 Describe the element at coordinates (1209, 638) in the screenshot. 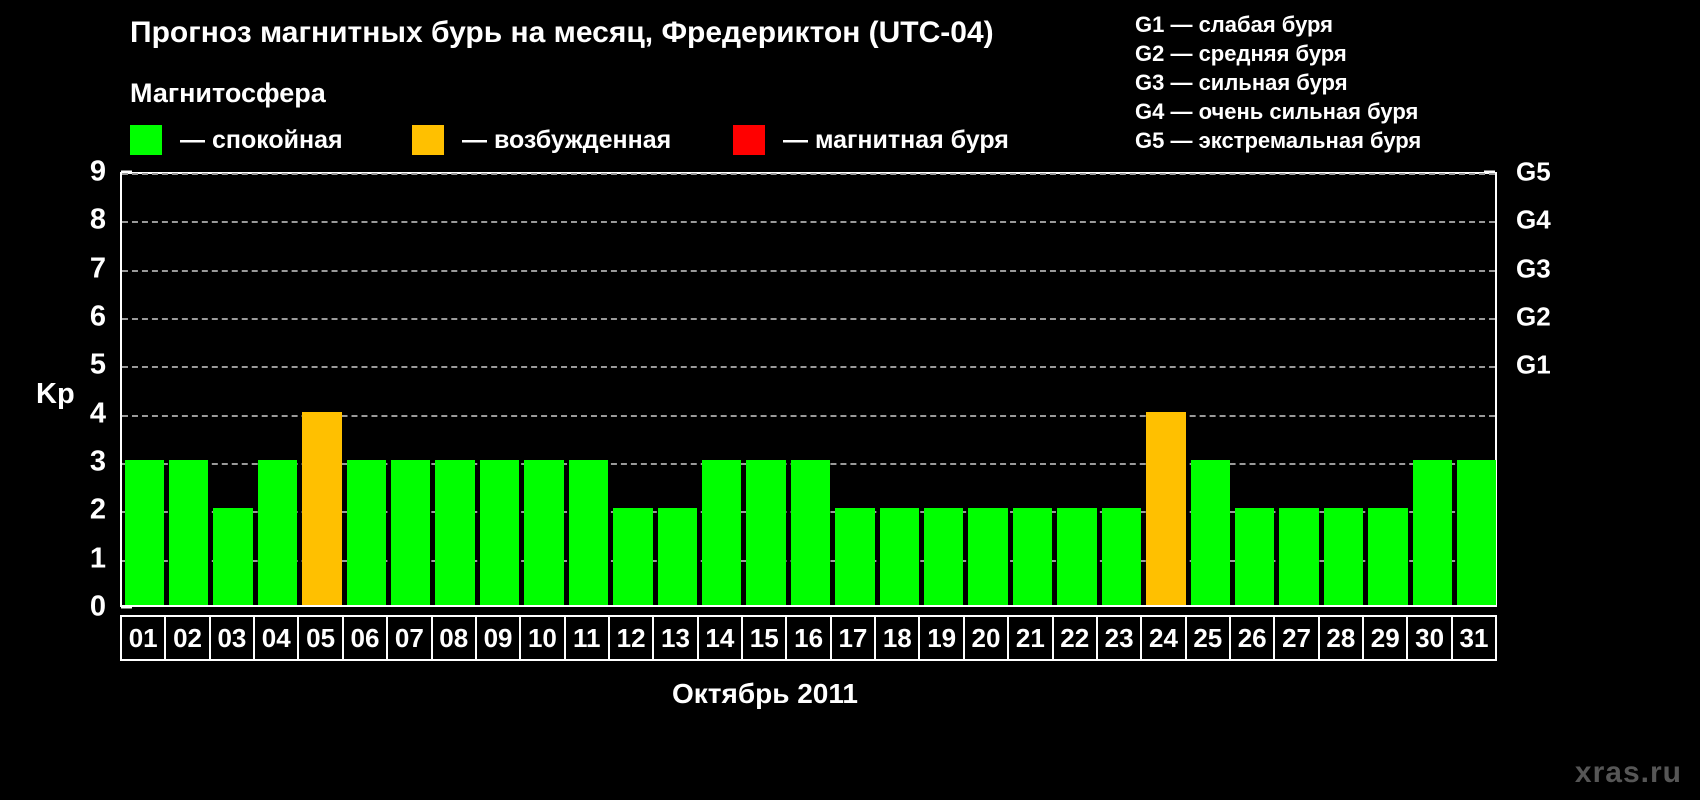

I see `day-label-25: 25` at that location.